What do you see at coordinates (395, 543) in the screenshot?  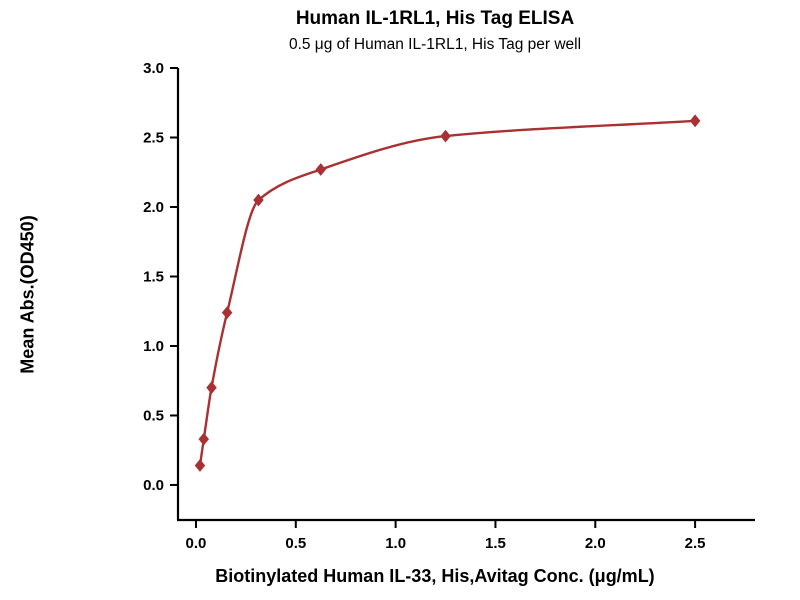 I see `x-tick-label: 1.0` at bounding box center [395, 543].